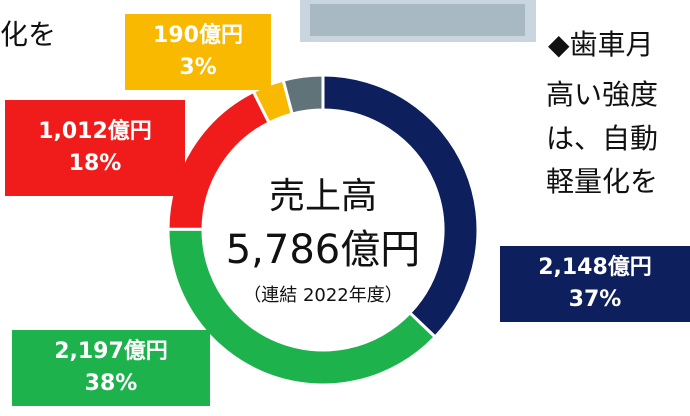 Image resolution: width=690 pixels, height=416 pixels. What do you see at coordinates (323, 250) in the screenshot?
I see `center-value: 5,786億円` at bounding box center [323, 250].